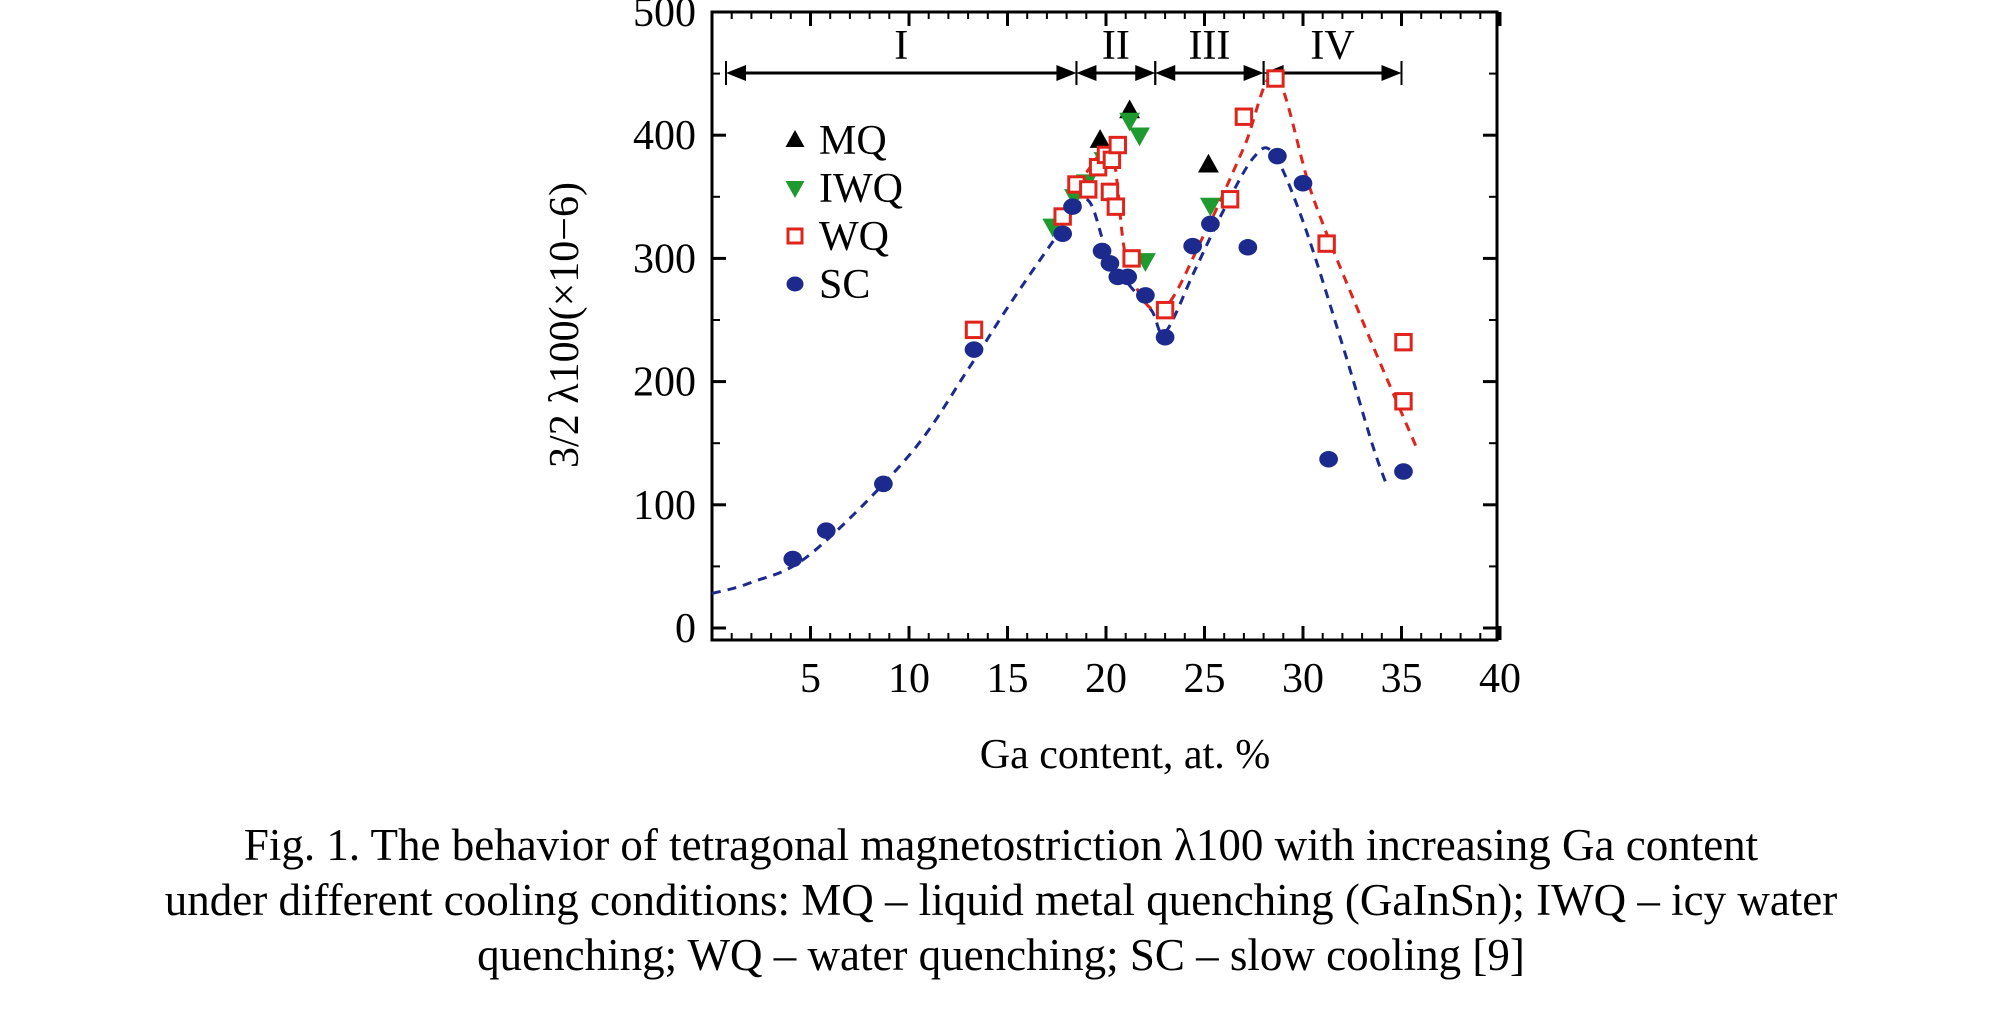 The height and width of the screenshot is (1034, 2002). What do you see at coordinates (1106, 679) in the screenshot?
I see `x-tick-label: 20` at bounding box center [1106, 679].